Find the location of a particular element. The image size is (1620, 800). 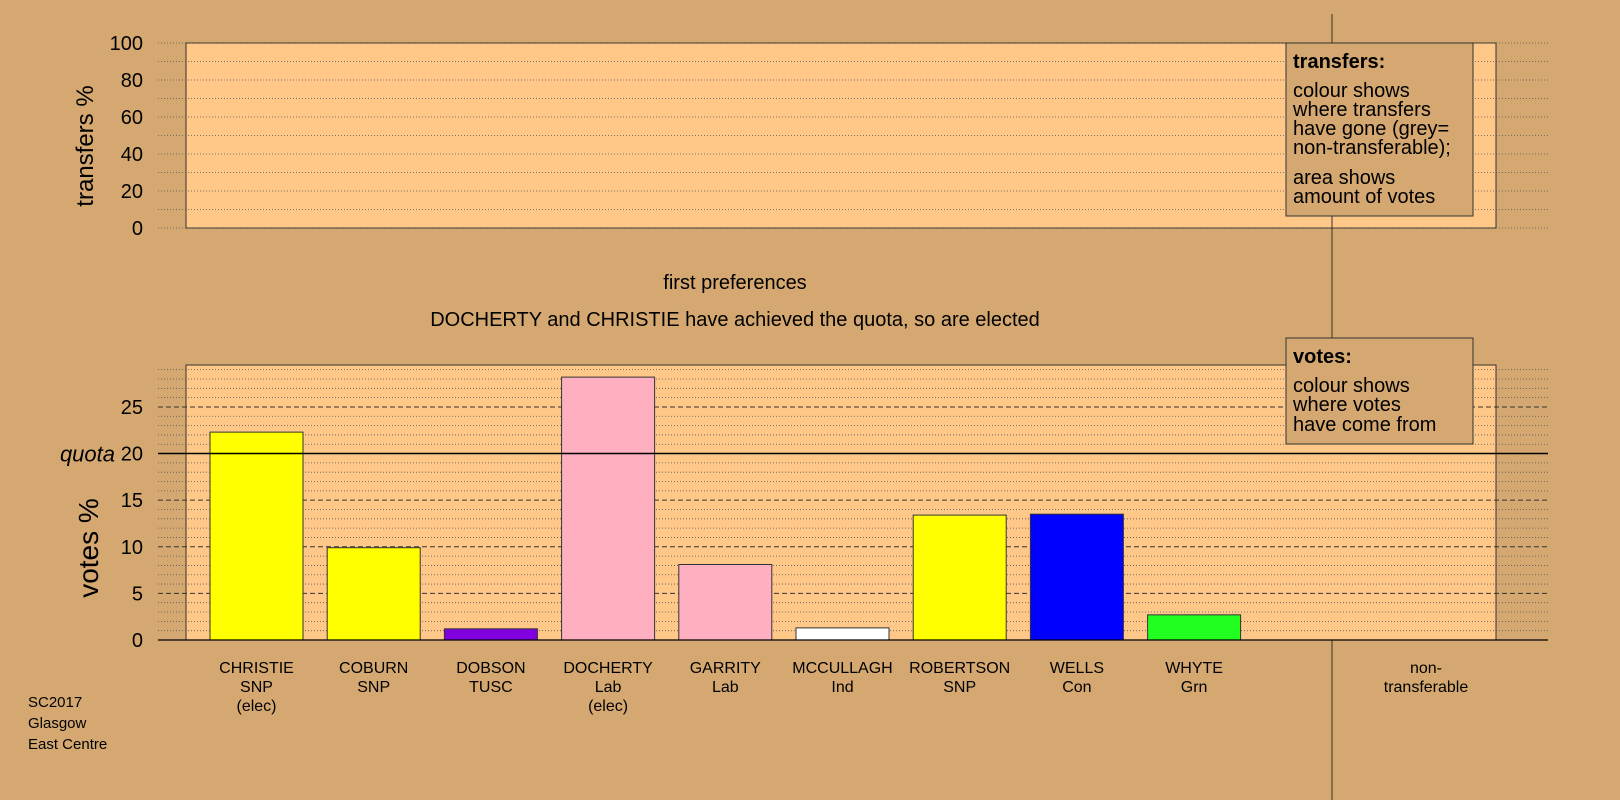

transfers-y-axis-label: transfers % is located at coordinates (85, 145).